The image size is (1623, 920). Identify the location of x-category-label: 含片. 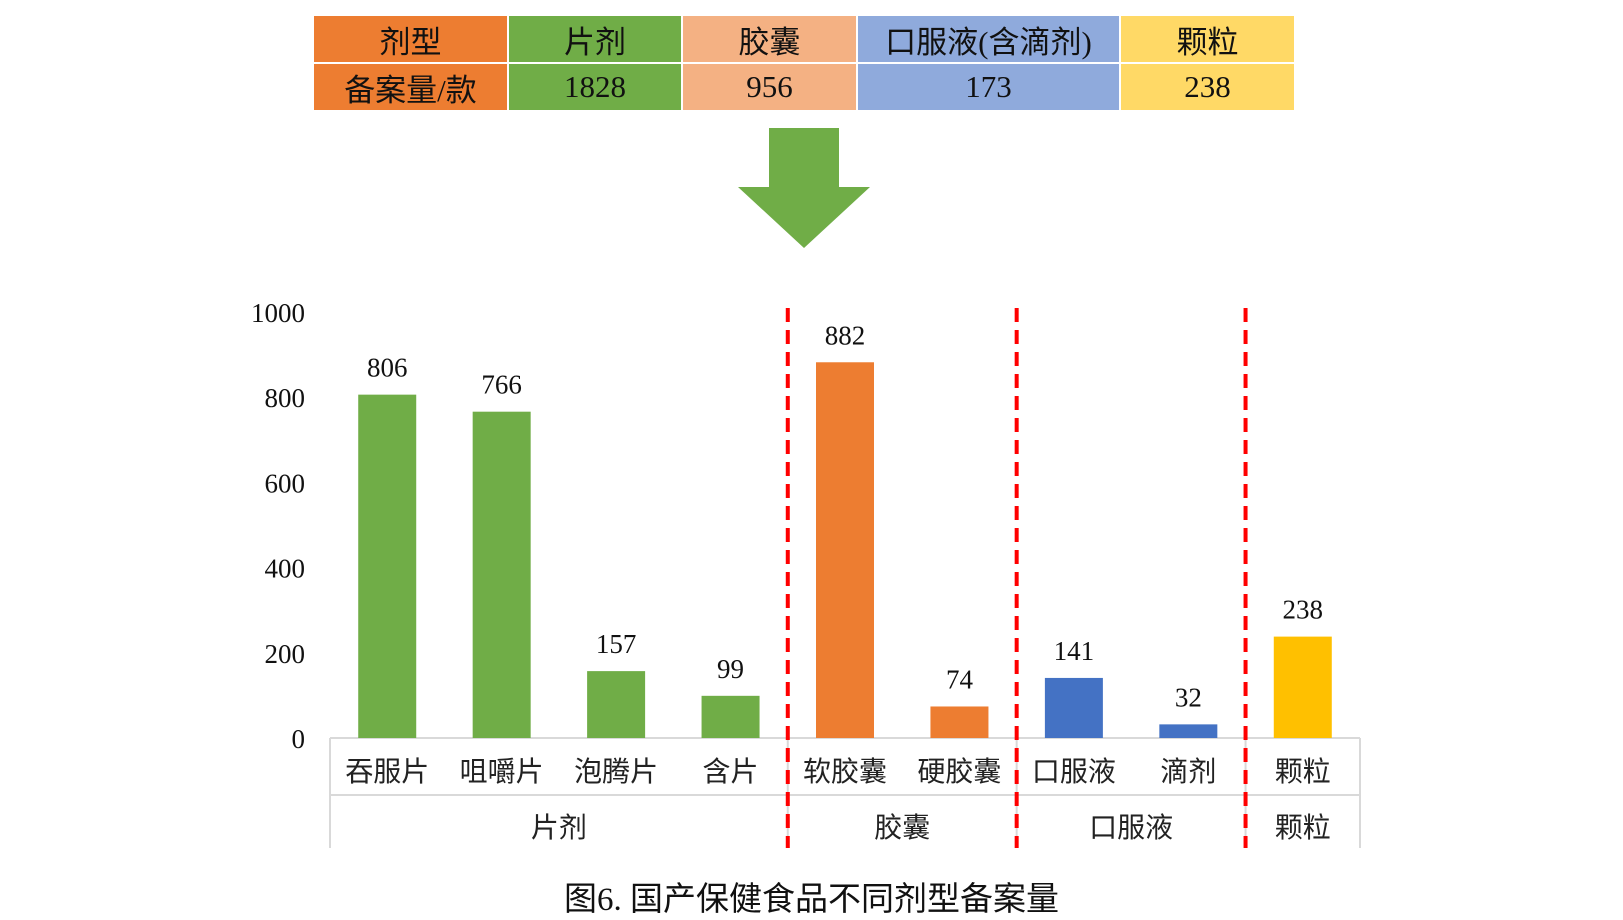
(731, 772).